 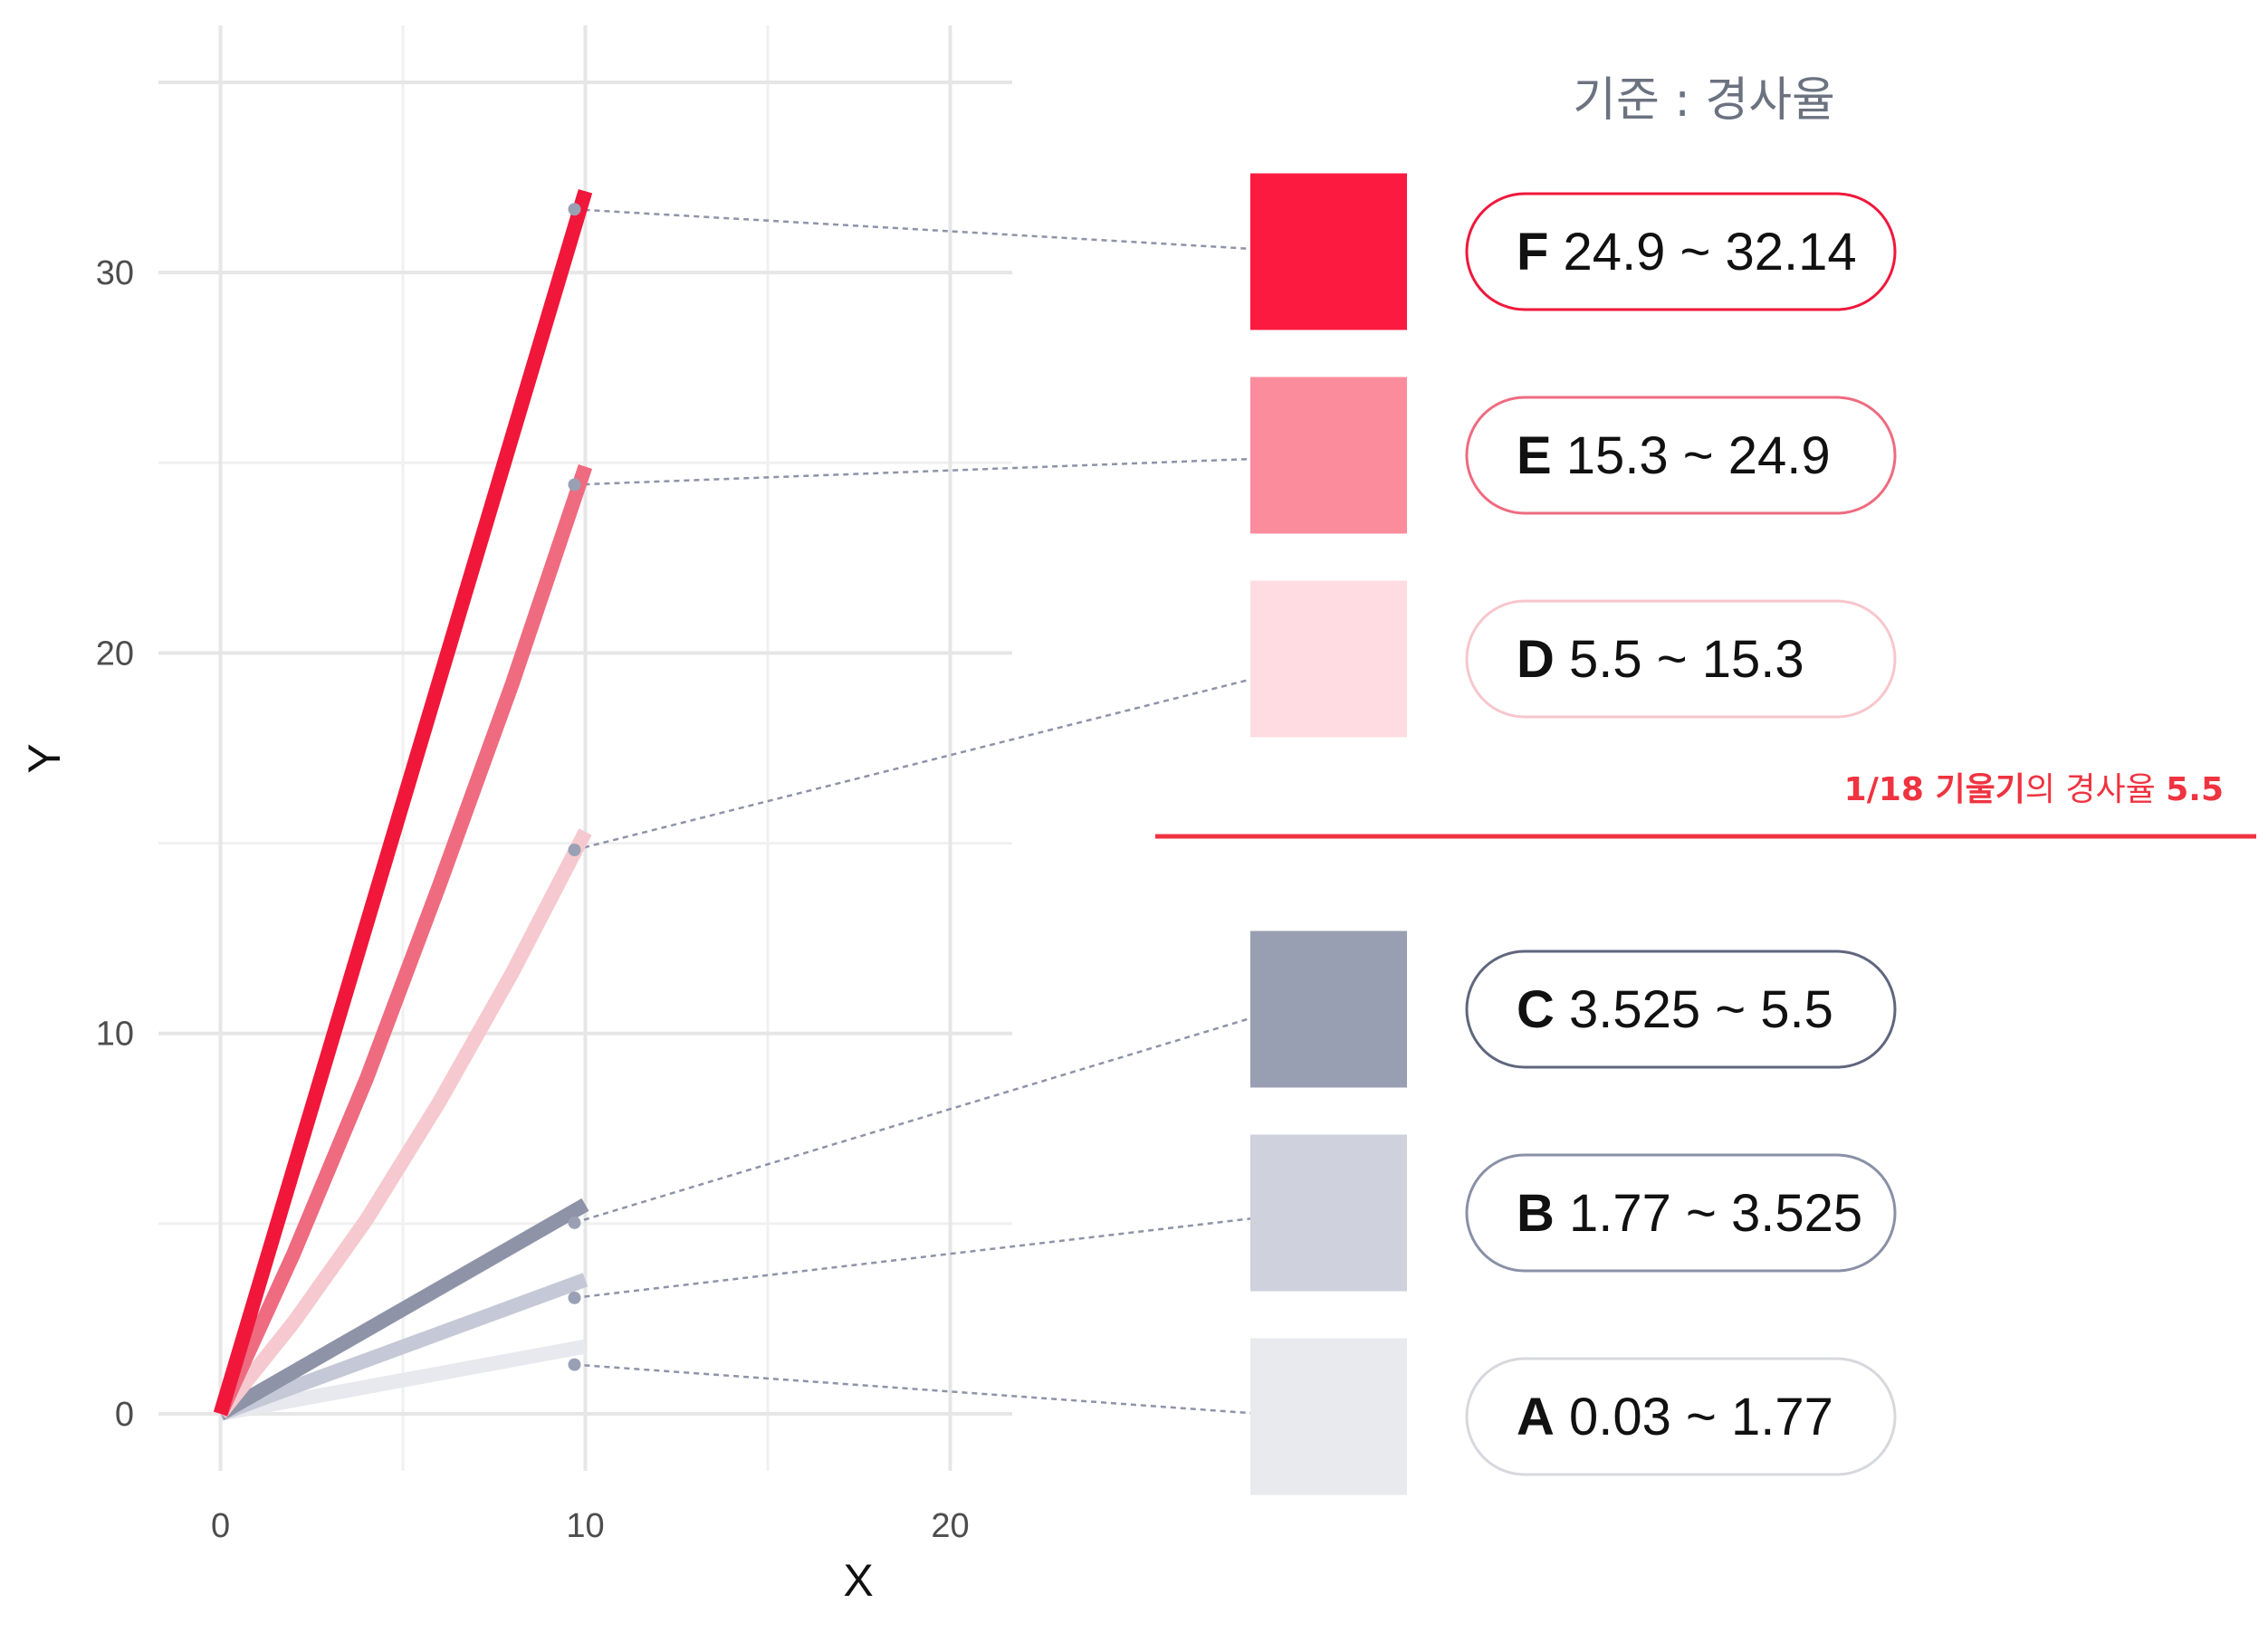 What do you see at coordinates (403, 1123) in the screenshot?
I see `series-line-d` at bounding box center [403, 1123].